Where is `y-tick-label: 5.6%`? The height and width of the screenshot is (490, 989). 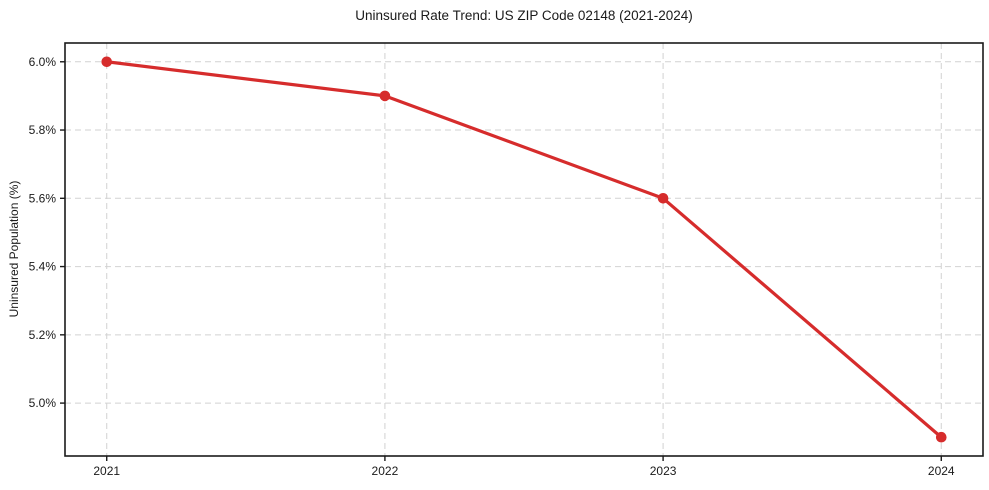
y-tick-label: 5.6% is located at coordinates (43, 198).